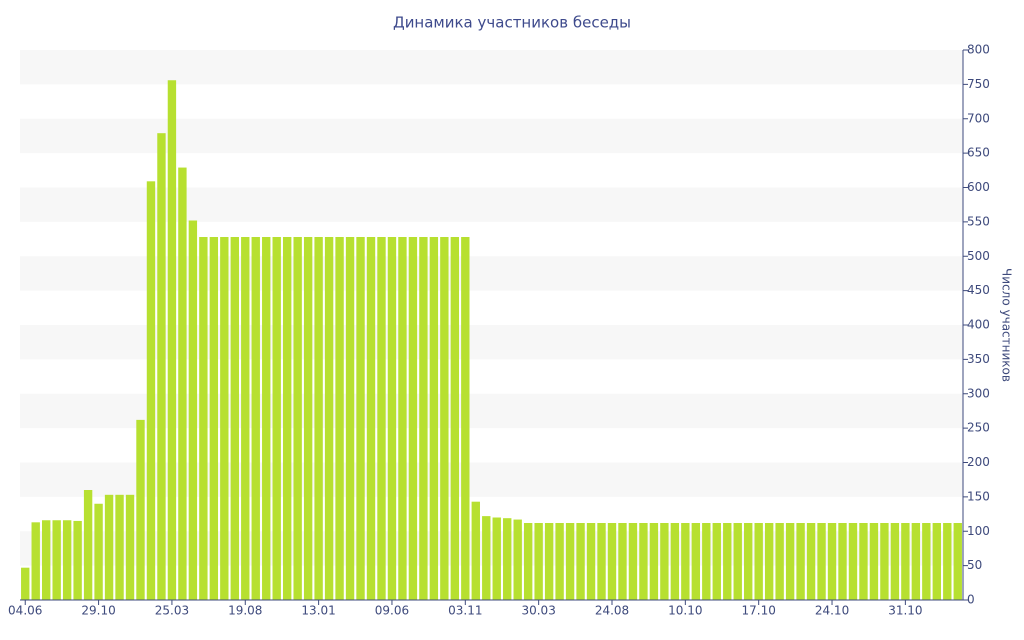 This screenshot has height=640, width=1024. I want to click on x-tick-label: 10.10, so click(685, 611).